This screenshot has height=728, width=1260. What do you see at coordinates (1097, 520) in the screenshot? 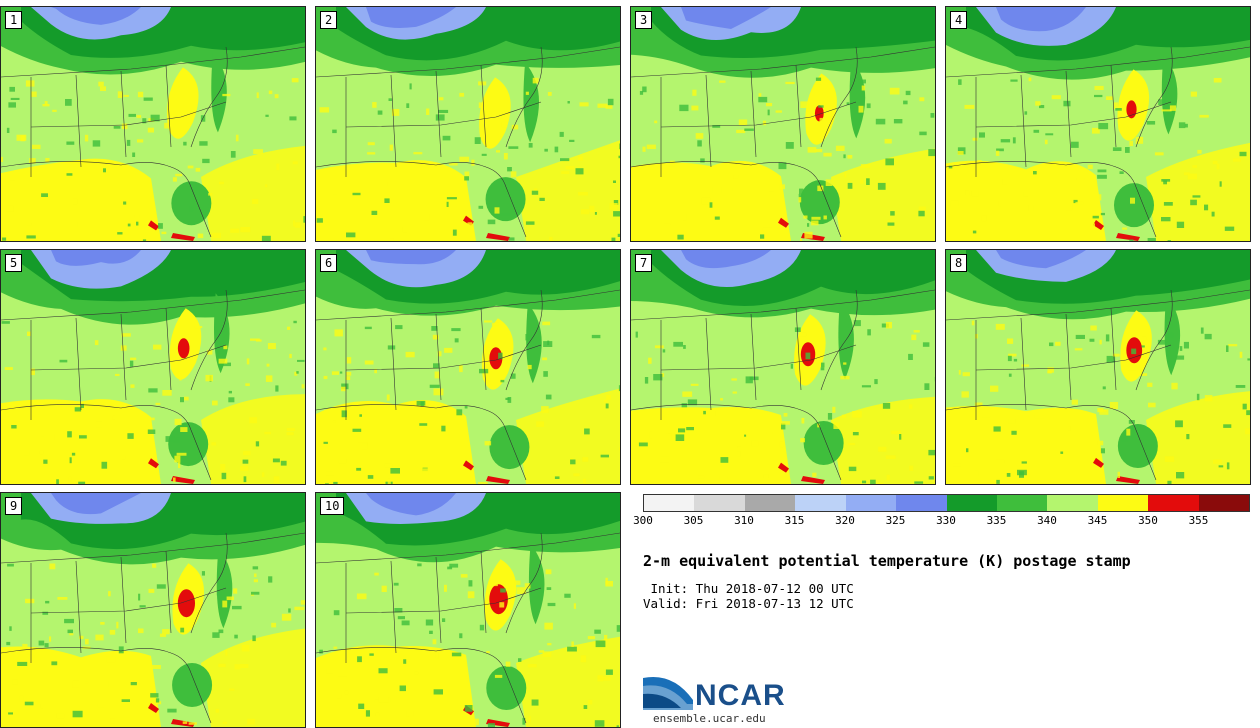
I see `colorbar-tick-label: 345` at bounding box center [1097, 520].